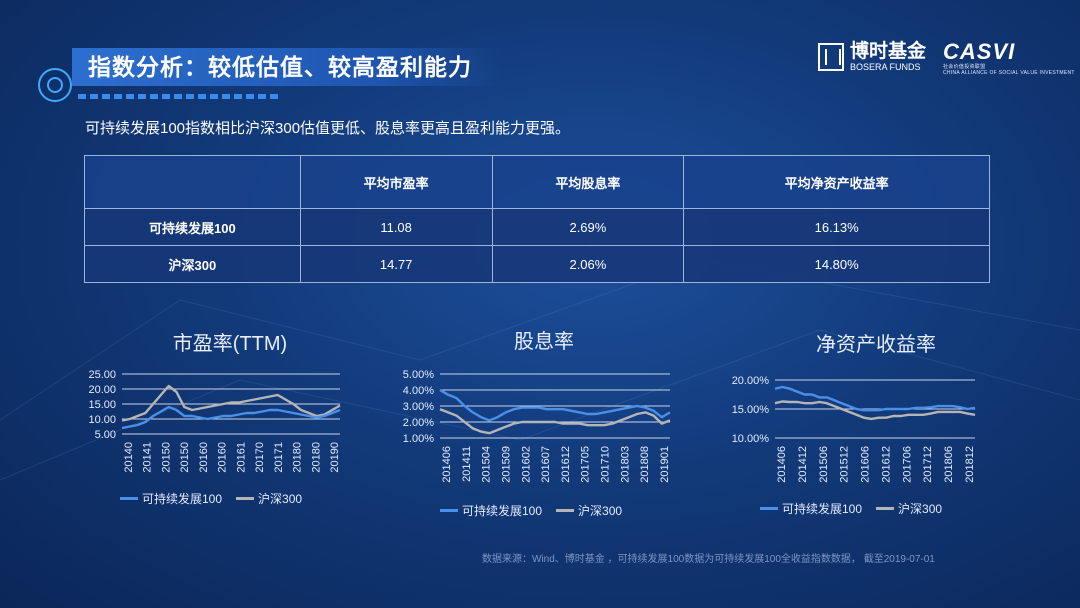  Describe the element at coordinates (102, 405) in the screenshot. I see `y-tick-label: 15.00` at that location.